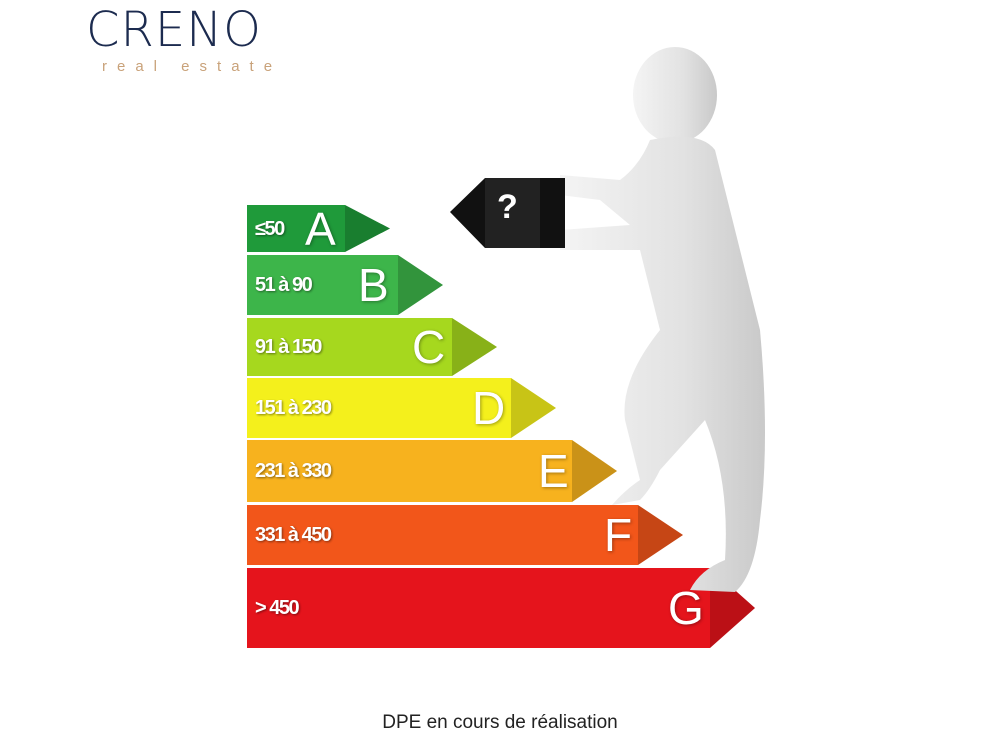  What do you see at coordinates (345, 285) in the screenshot?
I see `dpe-bar-b` at bounding box center [345, 285].